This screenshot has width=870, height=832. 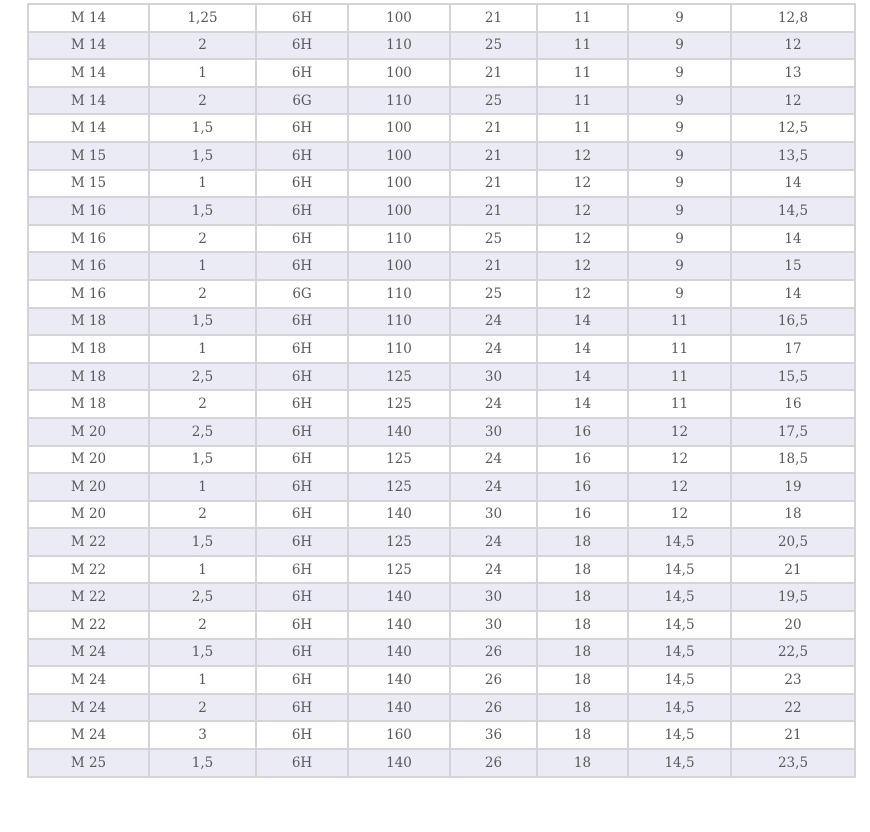 I want to click on table-row: M 22 1 6H 125 24 18 14,5 21, so click(x=441, y=569).